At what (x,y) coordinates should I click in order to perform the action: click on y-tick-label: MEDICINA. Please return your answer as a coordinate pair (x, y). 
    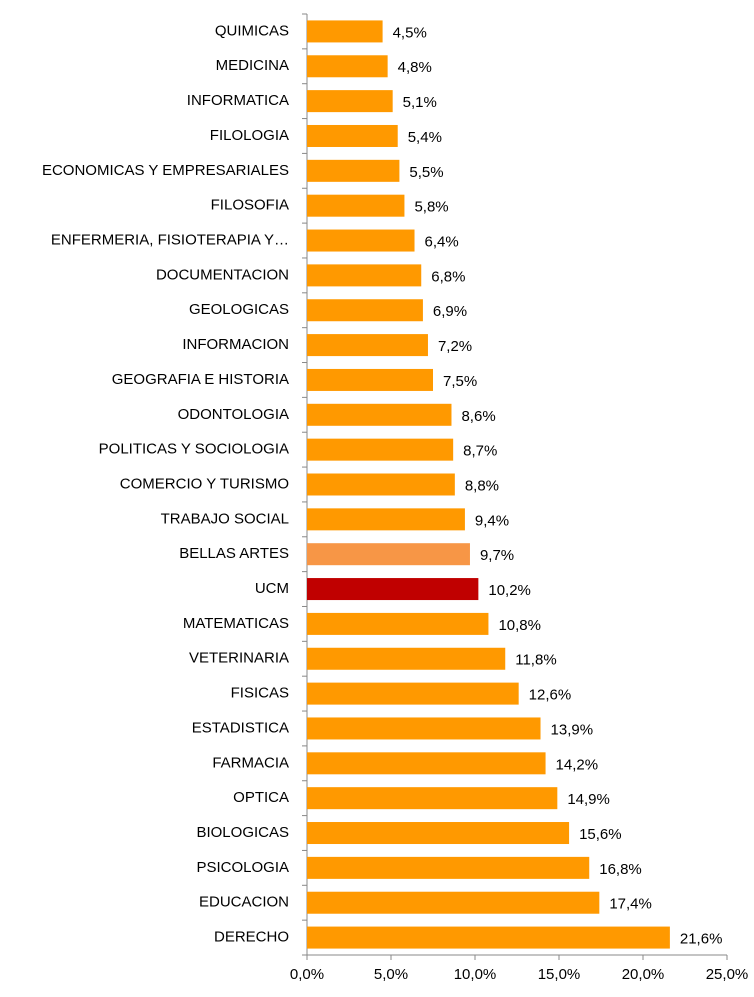
    Looking at the image, I should click on (252, 65).